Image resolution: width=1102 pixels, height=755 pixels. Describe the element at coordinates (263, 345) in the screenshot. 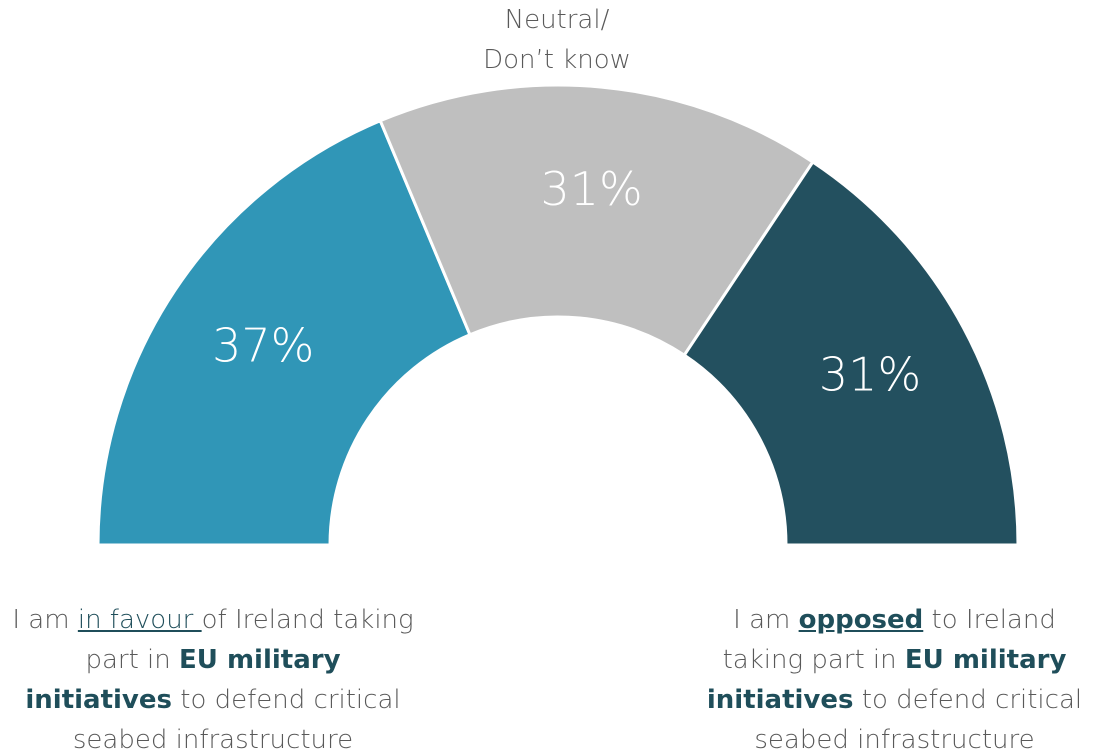

I see `value-label: 37%` at that location.